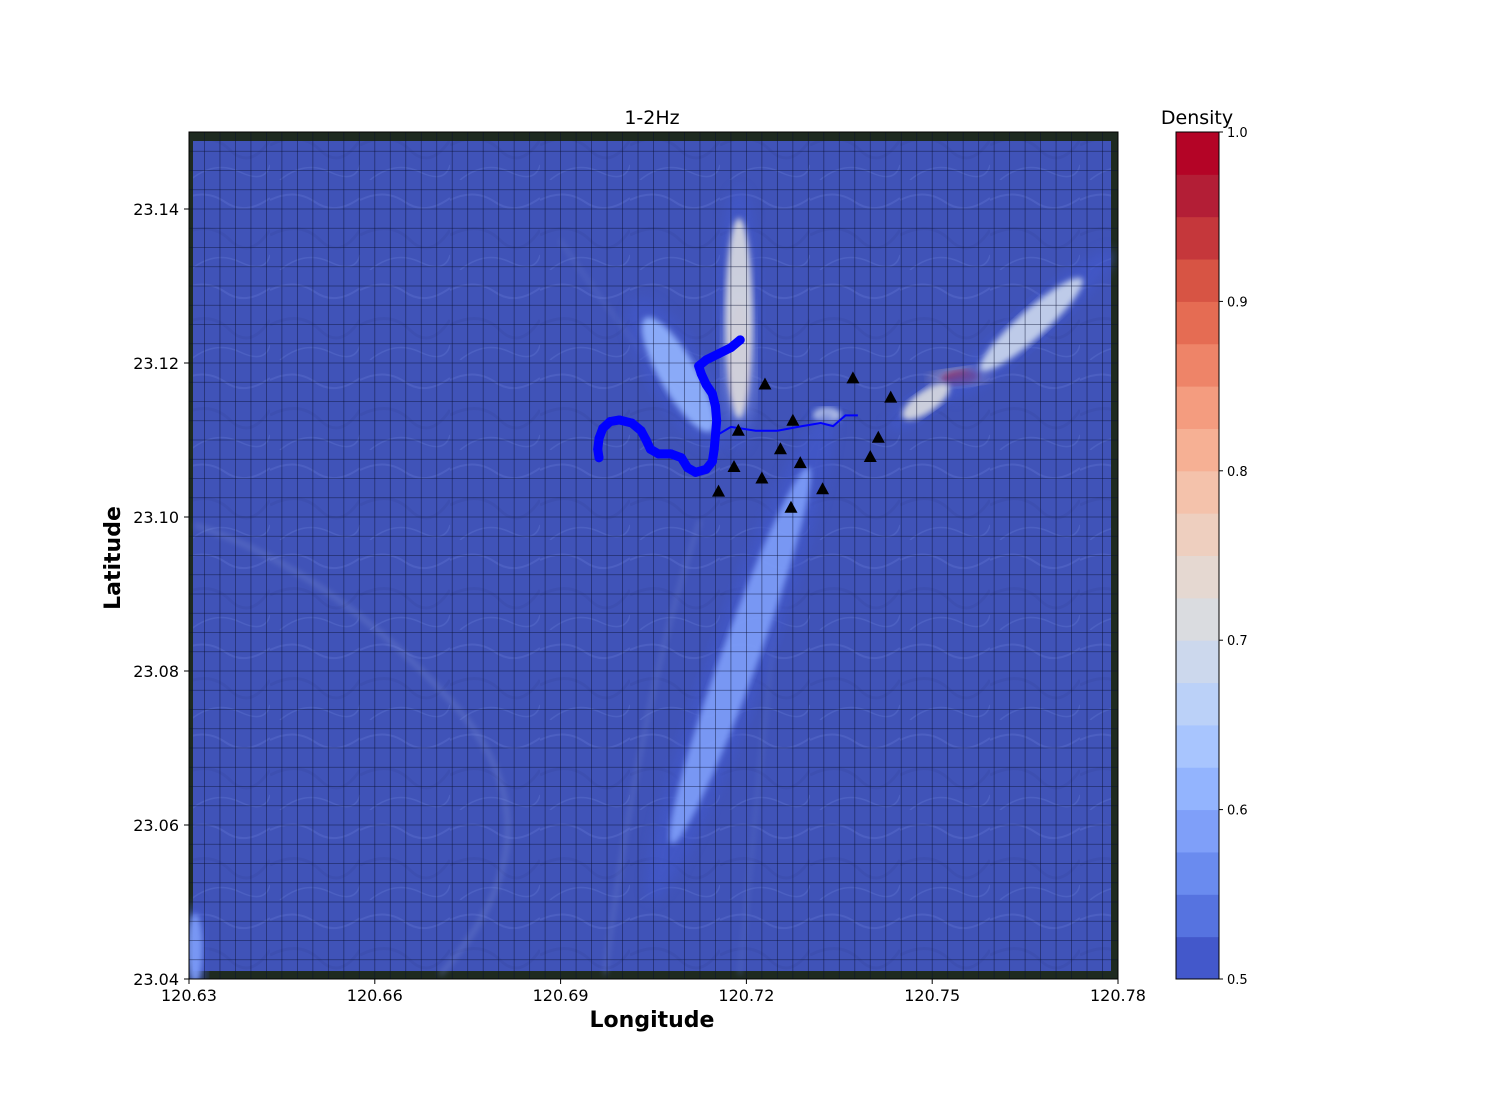 This screenshot has width=1500, height=1100. Describe the element at coordinates (652, 1020) in the screenshot. I see `x-axis-label: Longitude` at that location.